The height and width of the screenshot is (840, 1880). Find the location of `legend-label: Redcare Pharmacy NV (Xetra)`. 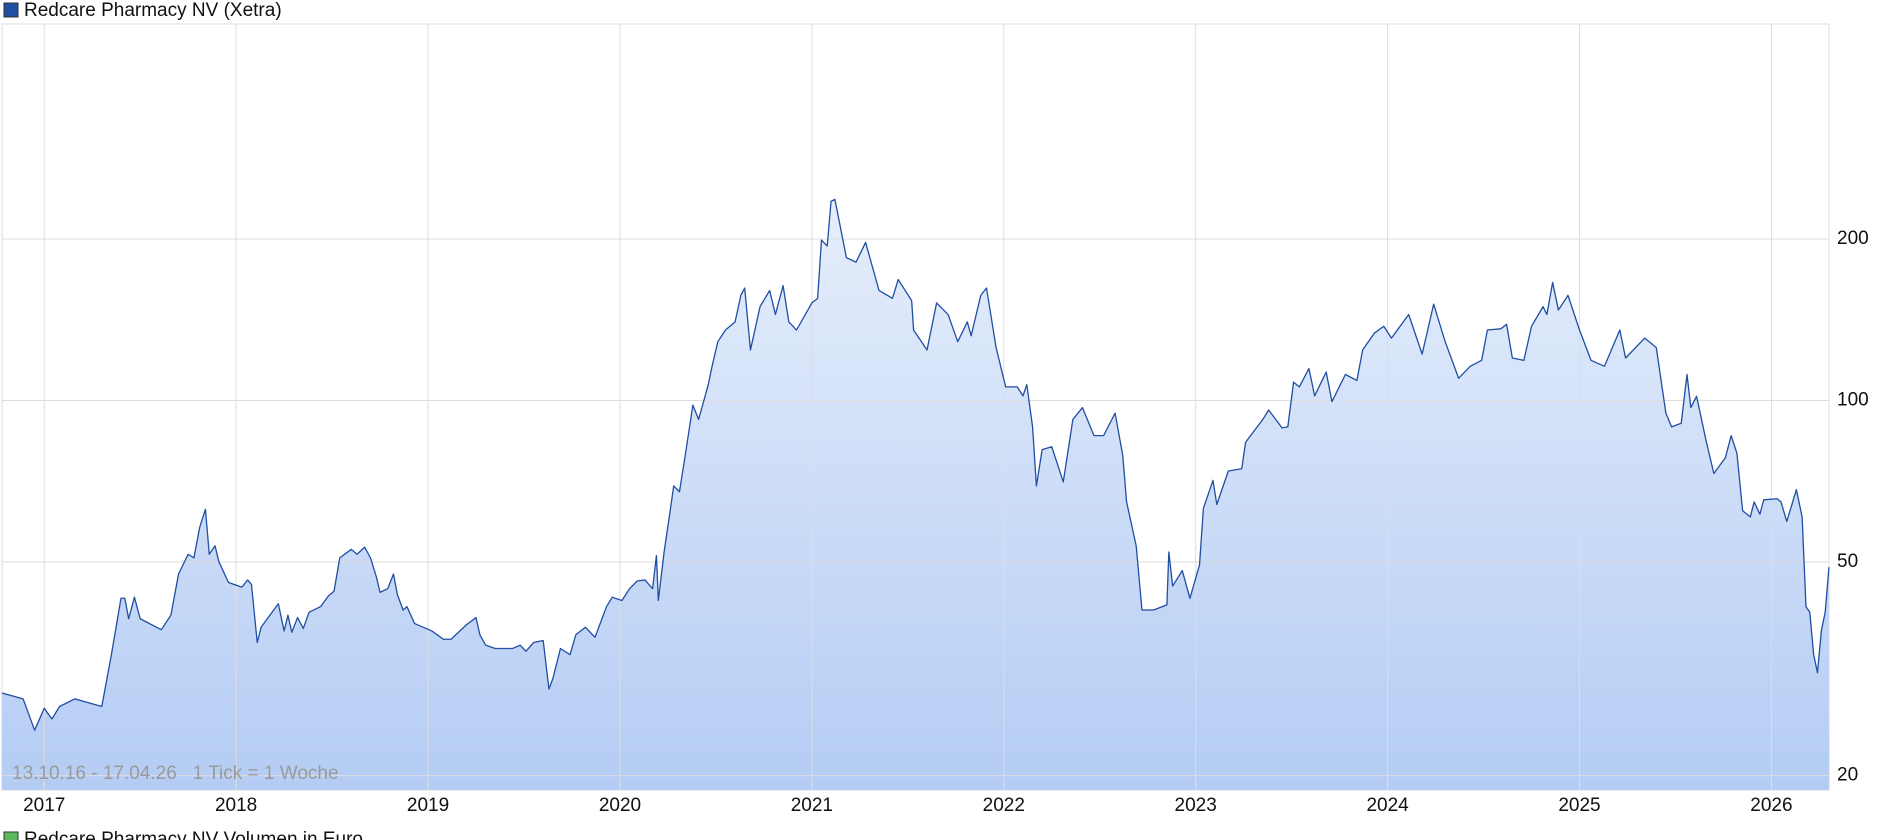

legend-label: Redcare Pharmacy NV (Xetra) is located at coordinates (153, 10).